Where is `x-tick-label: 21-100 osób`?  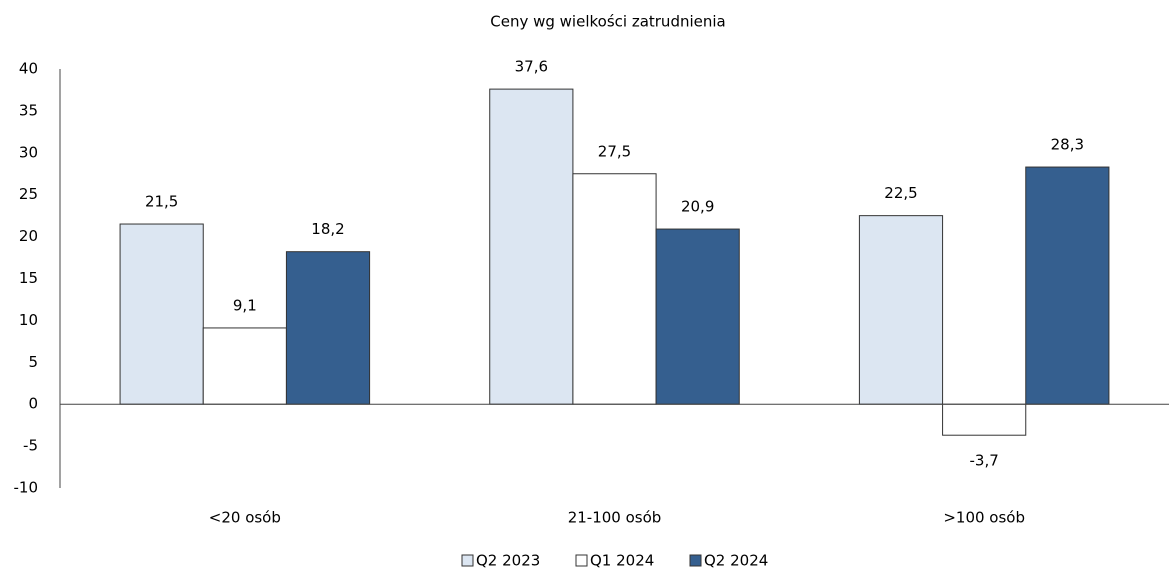
x-tick-label: 21-100 osób is located at coordinates (615, 518).